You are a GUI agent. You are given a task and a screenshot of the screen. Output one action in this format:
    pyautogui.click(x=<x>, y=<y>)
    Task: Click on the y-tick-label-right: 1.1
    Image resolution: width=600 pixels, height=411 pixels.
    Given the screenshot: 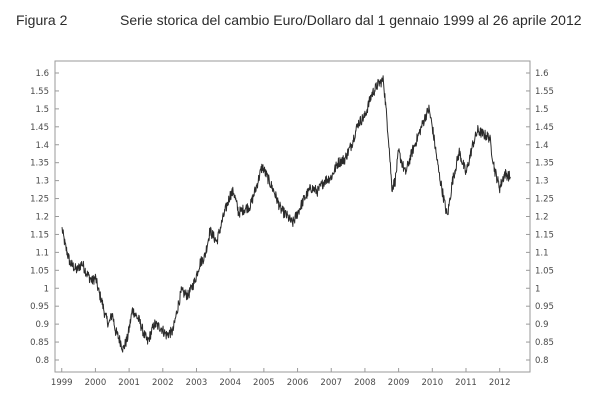 What is the action you would take?
    pyautogui.click(x=542, y=253)
    